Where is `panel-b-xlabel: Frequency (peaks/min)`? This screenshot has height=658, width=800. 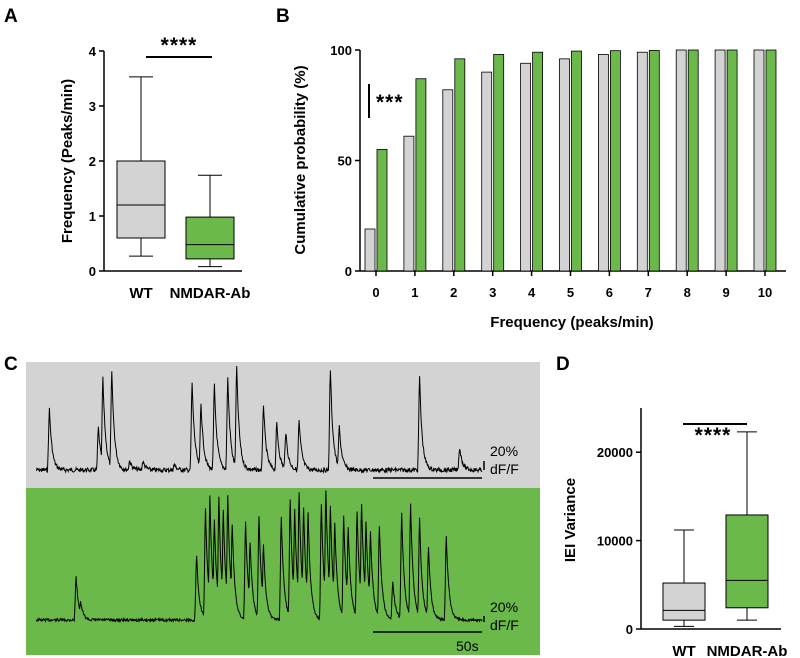
panel-b-xlabel: Frequency (peaks/min) is located at coordinates (571, 322).